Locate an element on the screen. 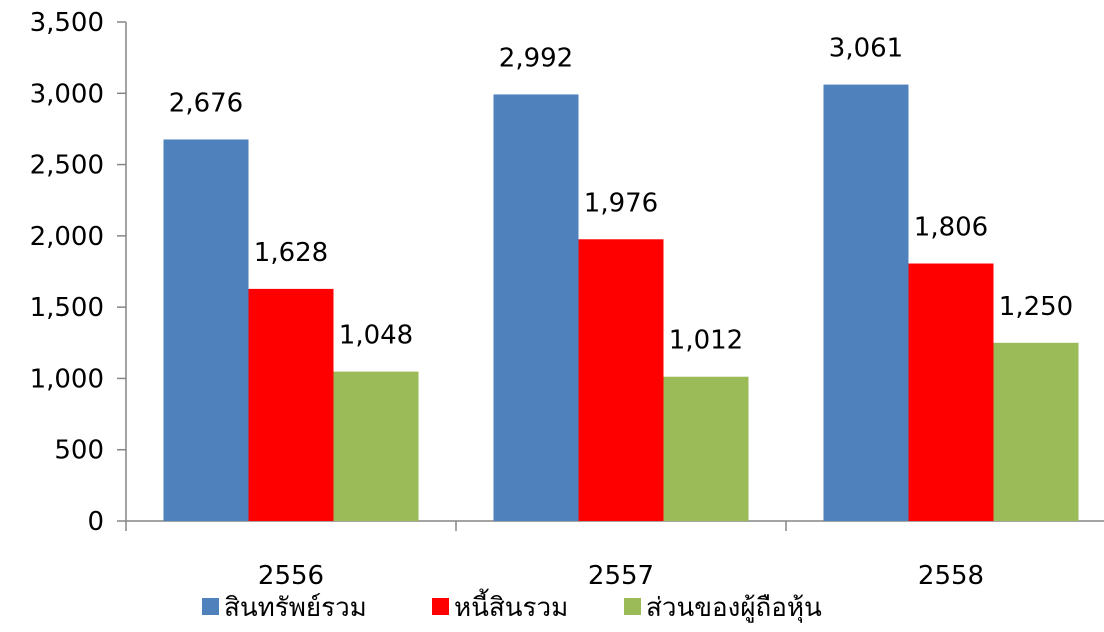  y-tick-label: 0 is located at coordinates (95, 522).